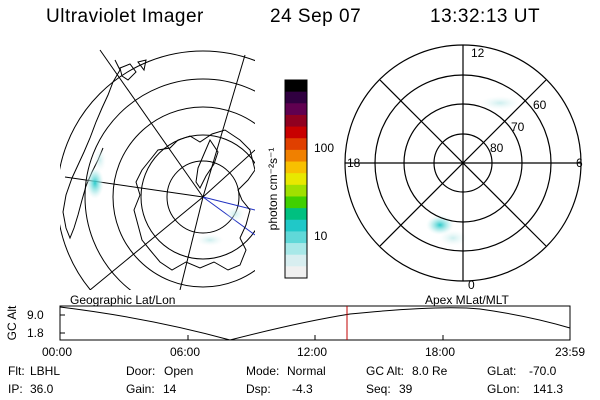 Image resolution: width=600 pixels, height=400 pixels. I want to click on altitude-xtick-0: 00:00, so click(57, 352).